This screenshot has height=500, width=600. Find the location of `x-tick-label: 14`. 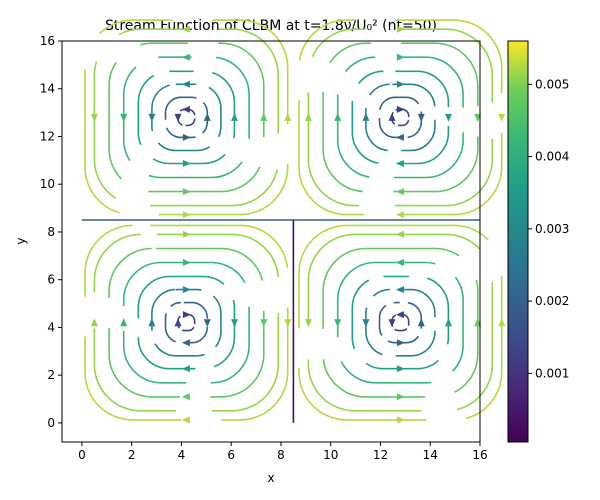

x-tick-label: 14 is located at coordinates (430, 455).